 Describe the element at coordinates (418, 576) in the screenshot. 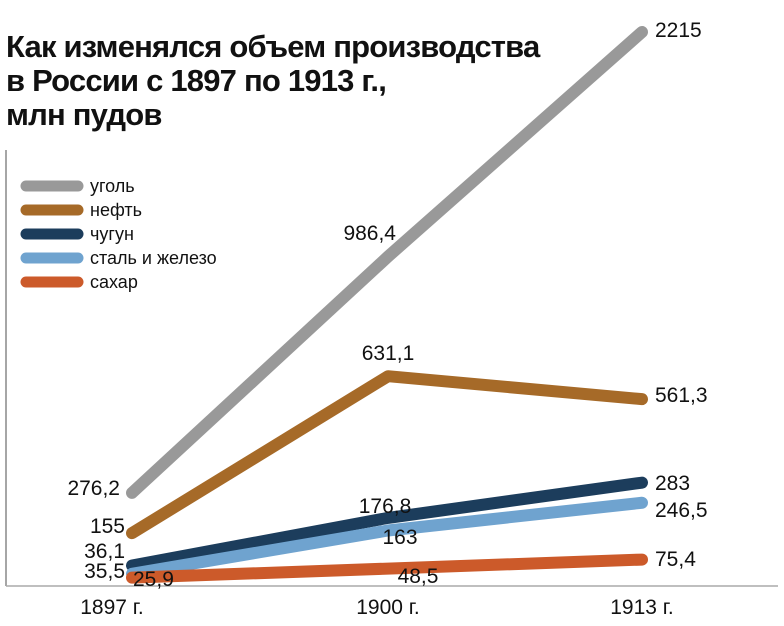

I see `data-label: 48,5` at that location.